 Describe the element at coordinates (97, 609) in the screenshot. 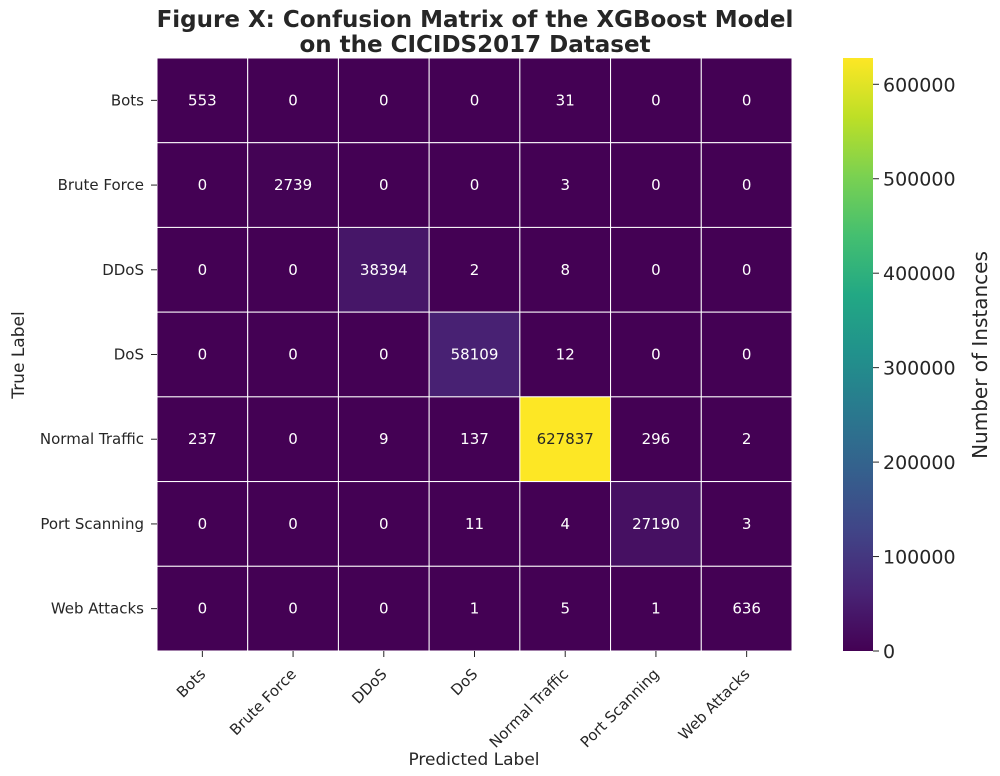

I see `y-tick-label: Web Attacks` at that location.